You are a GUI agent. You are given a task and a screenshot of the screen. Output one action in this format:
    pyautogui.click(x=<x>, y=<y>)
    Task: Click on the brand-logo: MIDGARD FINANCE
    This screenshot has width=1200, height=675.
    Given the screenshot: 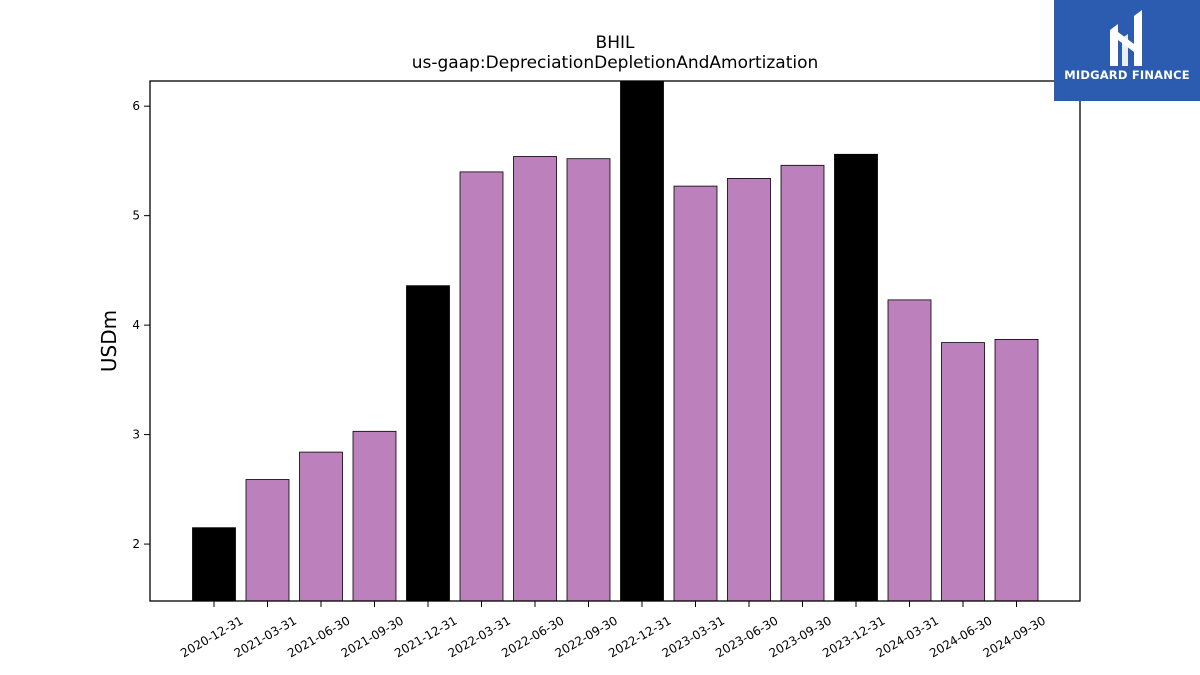 What is the action you would take?
    pyautogui.click(x=1127, y=50)
    